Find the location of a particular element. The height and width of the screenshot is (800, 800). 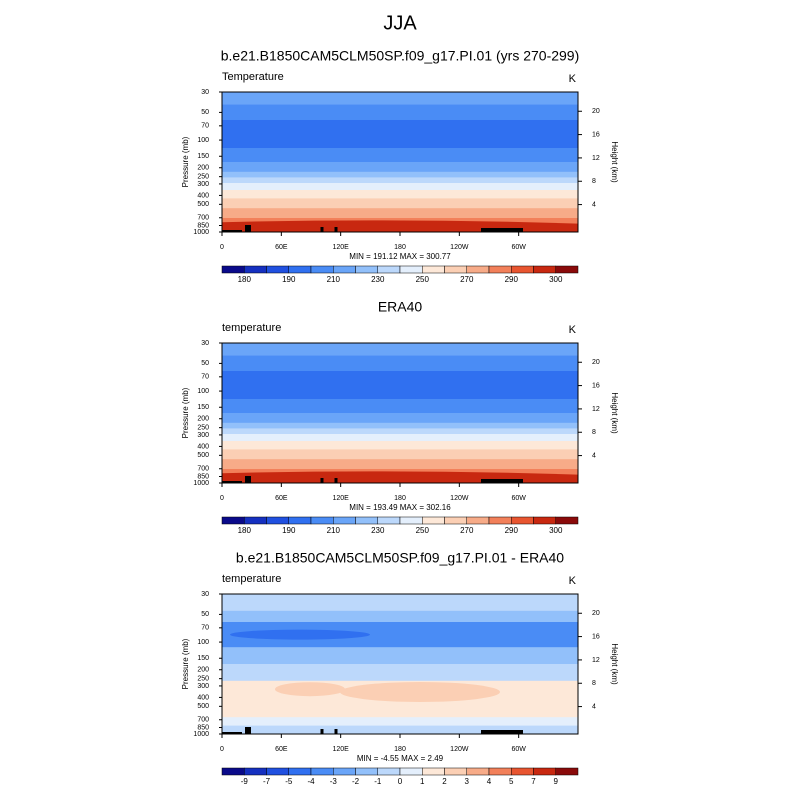

colorbar-label: 180 is located at coordinates (245, 530).